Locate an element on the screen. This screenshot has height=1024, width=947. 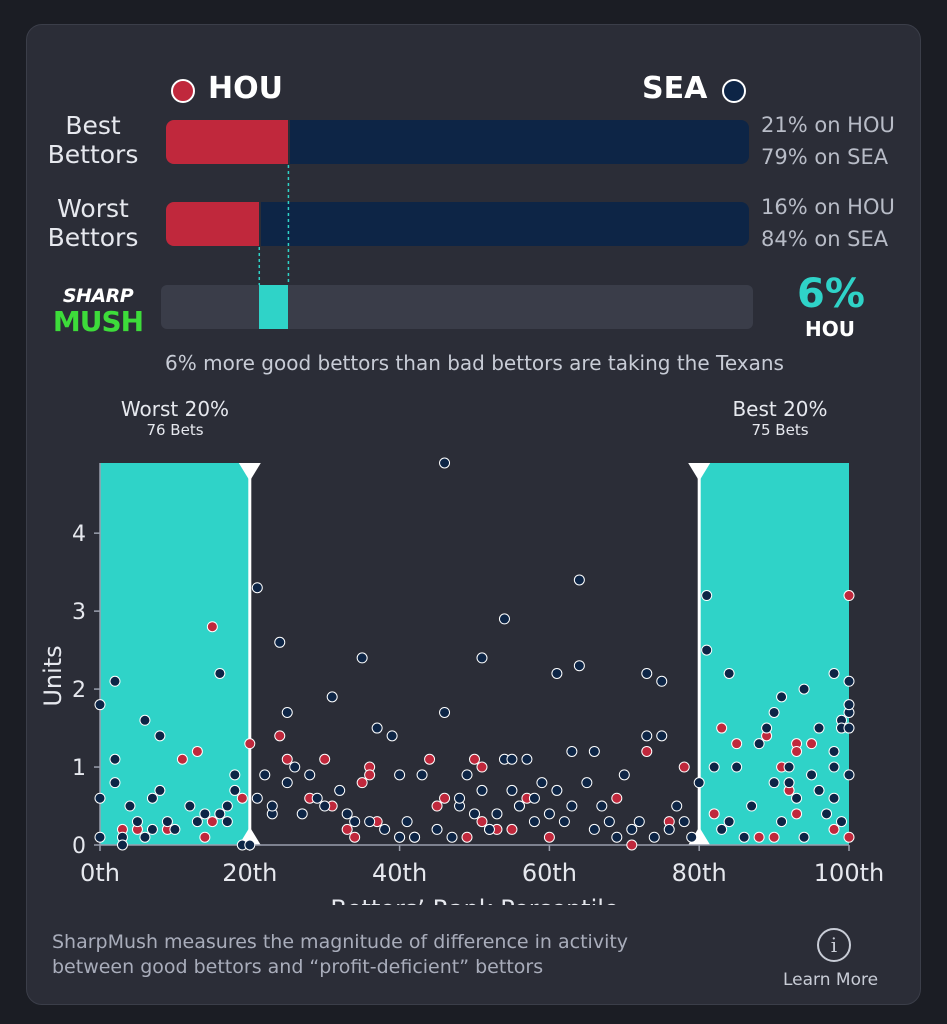
home-team-label: SEA is located at coordinates (675, 88).